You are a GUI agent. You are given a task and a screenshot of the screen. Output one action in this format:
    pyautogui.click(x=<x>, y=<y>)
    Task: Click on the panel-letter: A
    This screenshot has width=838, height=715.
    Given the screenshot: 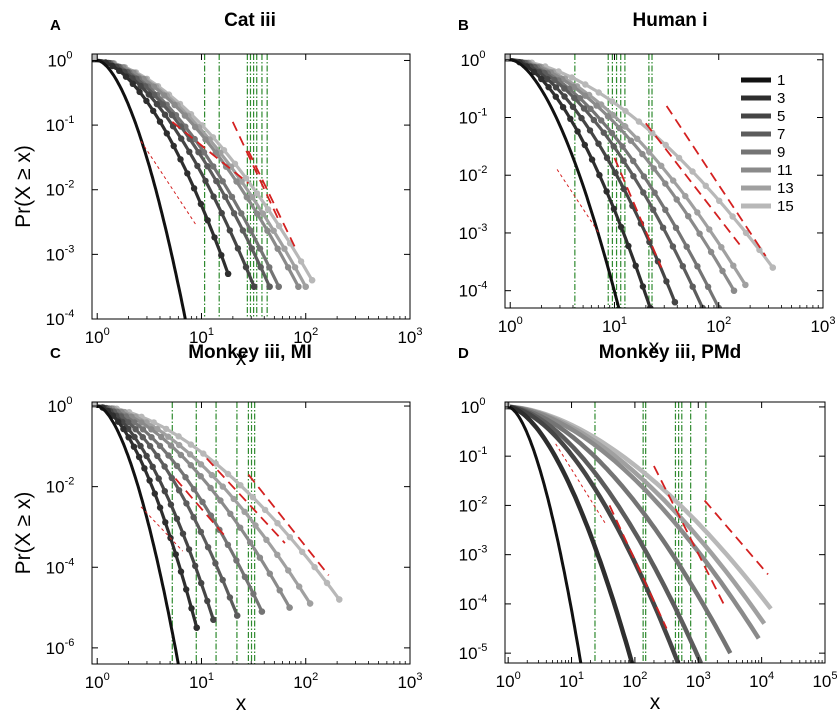 What is the action you would take?
    pyautogui.click(x=55, y=25)
    